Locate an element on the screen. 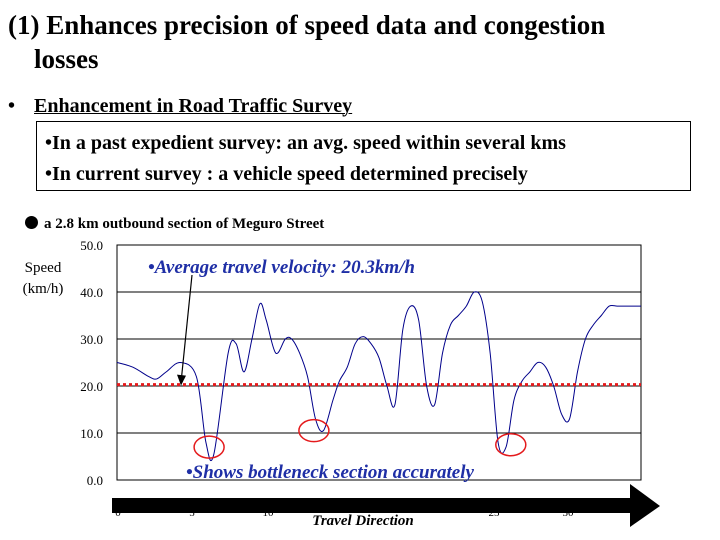  y-tick-label: 40.0 is located at coordinates (91, 292).